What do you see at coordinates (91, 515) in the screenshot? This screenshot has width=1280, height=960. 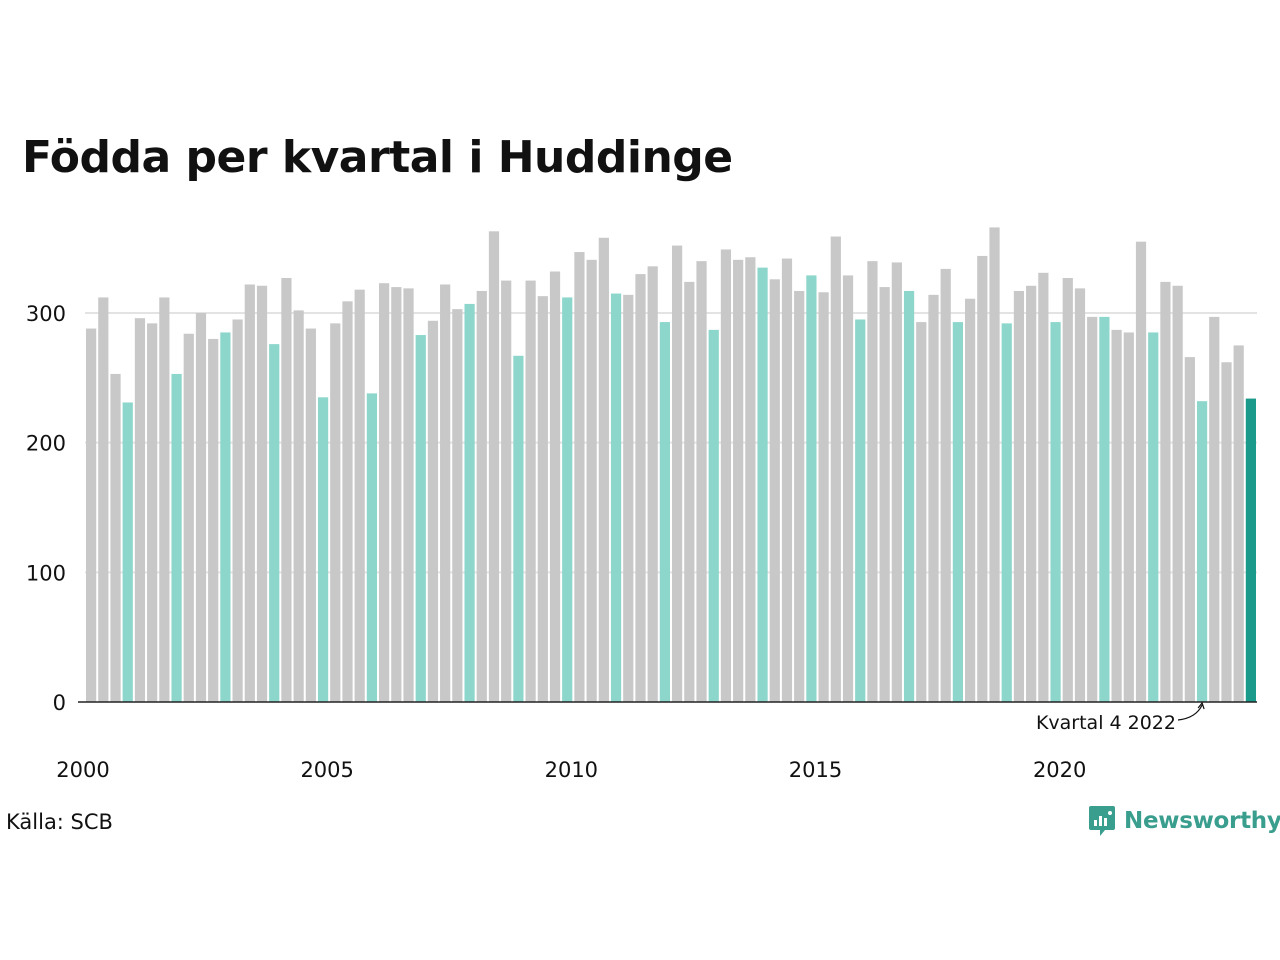 I see `bar: 2000 K1: 288` at bounding box center [91, 515].